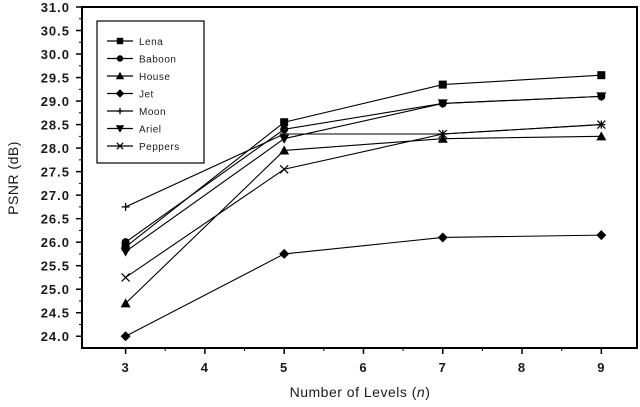 Image resolution: width=640 pixels, height=407 pixels. What do you see at coordinates (120, 93) in the screenshot?
I see `diamond-marker-icon` at bounding box center [120, 93].